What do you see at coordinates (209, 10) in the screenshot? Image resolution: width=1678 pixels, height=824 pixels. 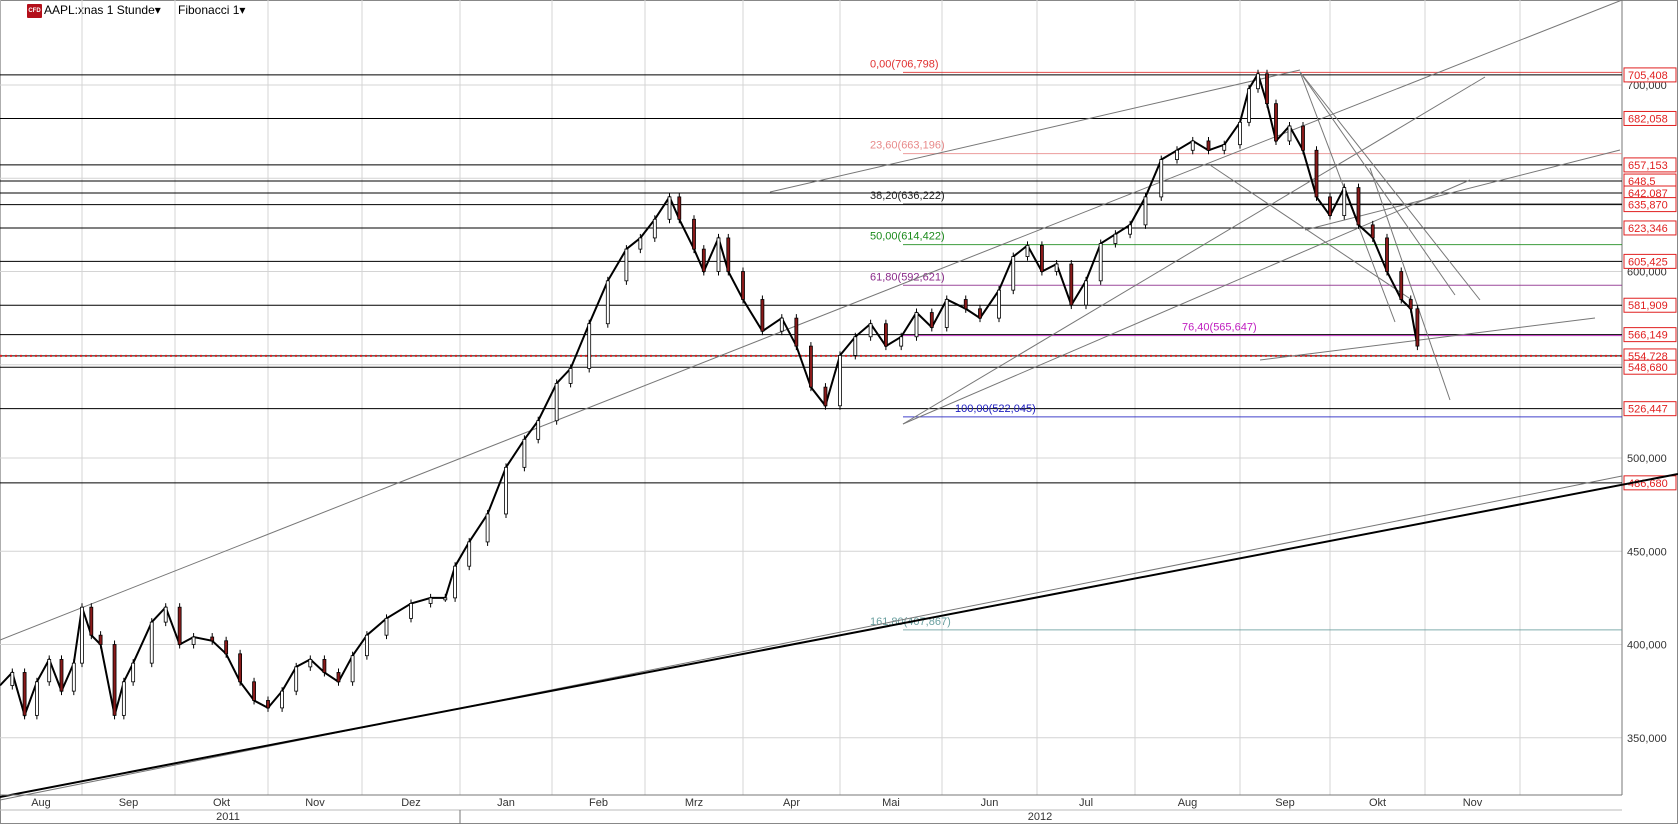 I see `study-label: Fibonacci 1` at bounding box center [209, 10].